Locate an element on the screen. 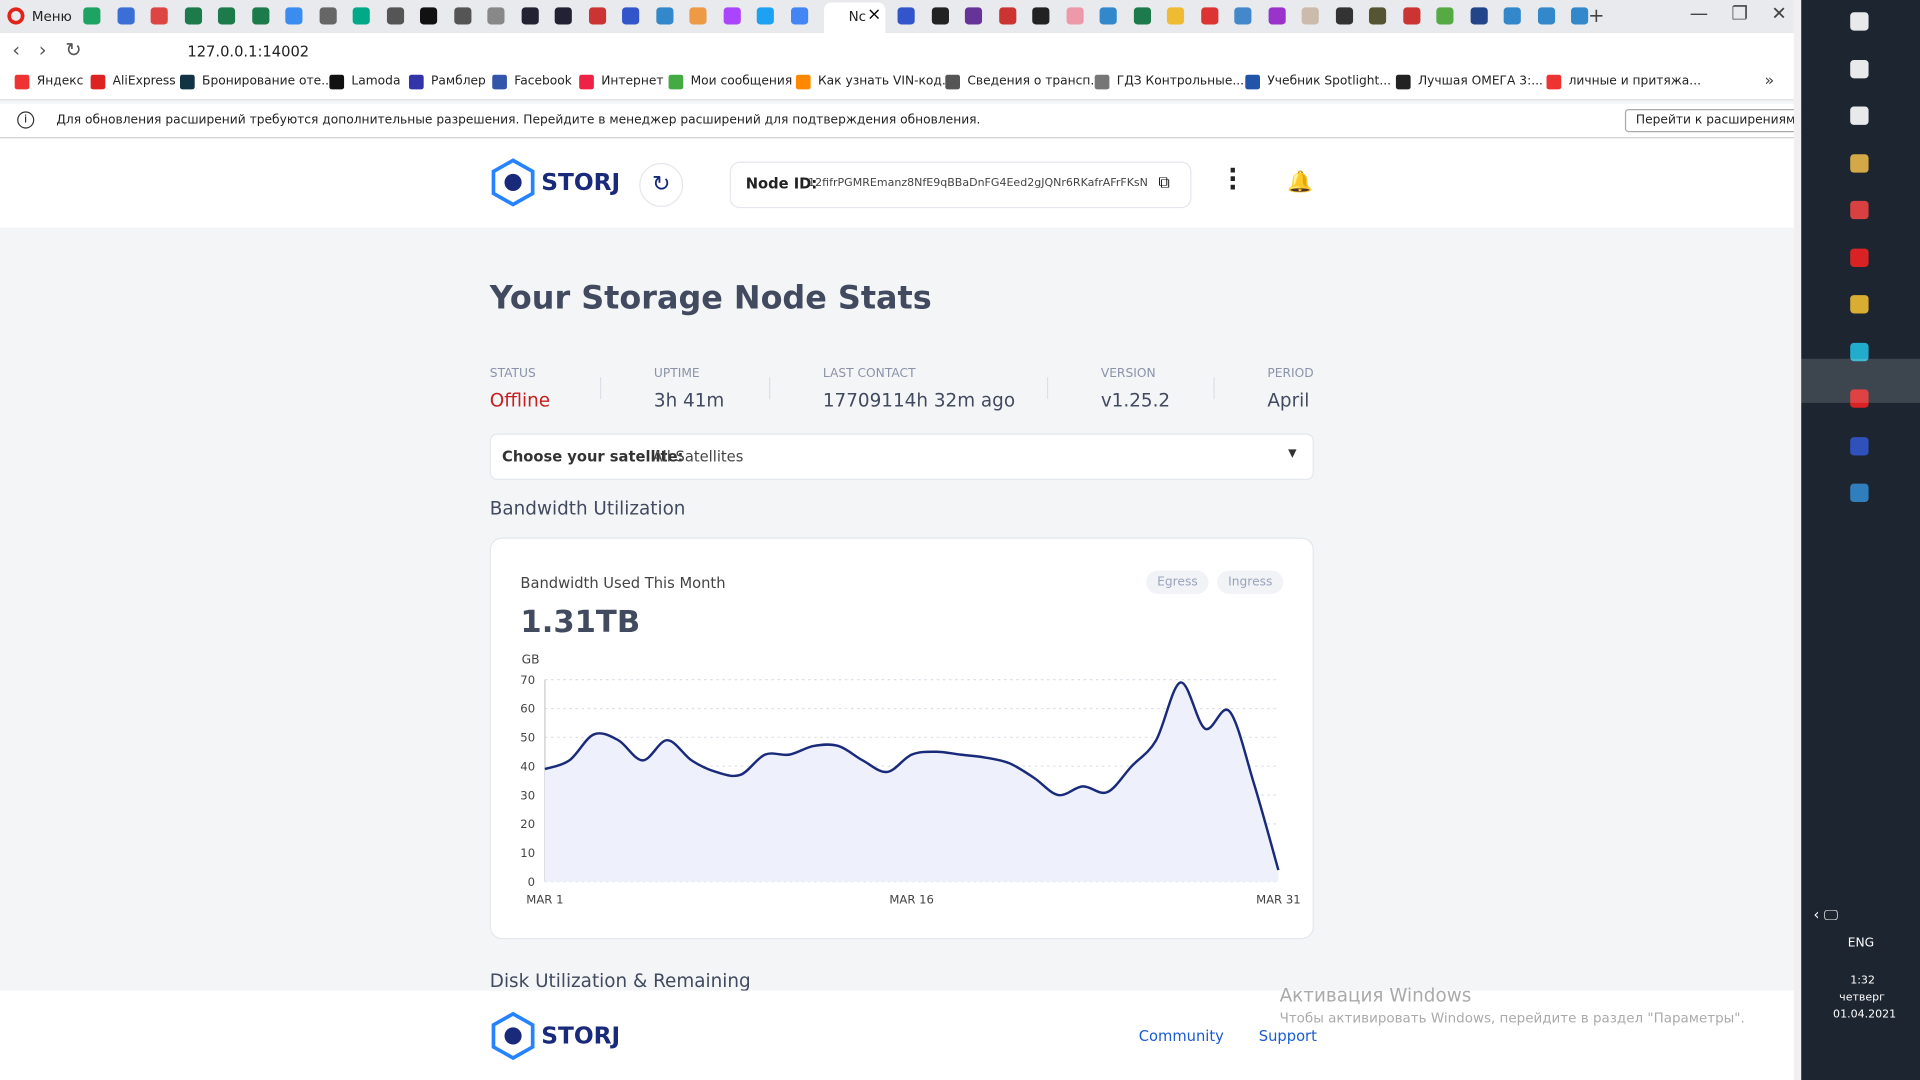  menu-dots: · · · is located at coordinates (1233, 179).